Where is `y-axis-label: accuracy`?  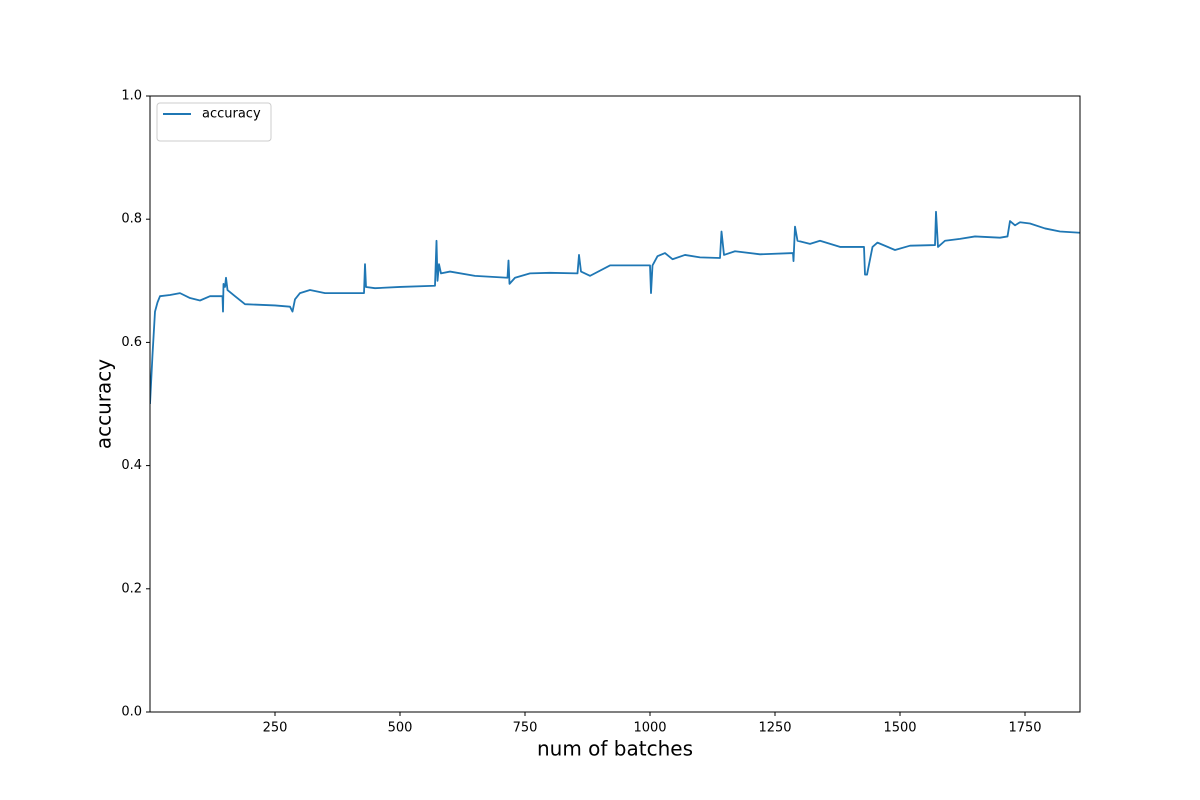
y-axis-label: accuracy is located at coordinates (104, 404).